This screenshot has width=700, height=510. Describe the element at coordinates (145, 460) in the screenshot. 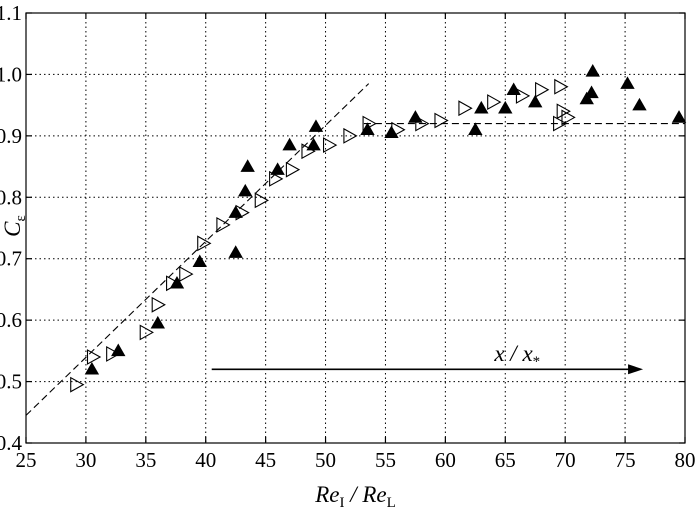

I see `x-tick-label: 35` at that location.